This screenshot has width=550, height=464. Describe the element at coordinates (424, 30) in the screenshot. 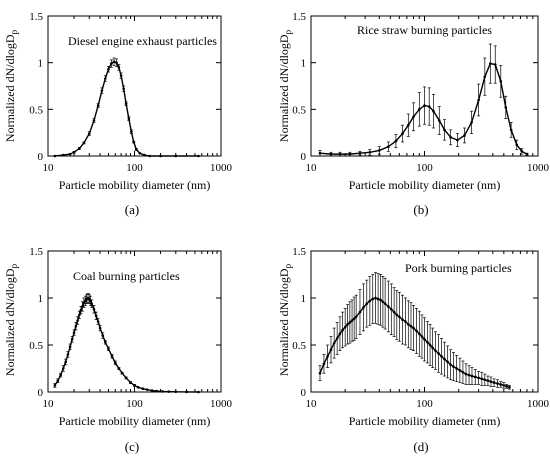

I see `panel-annotation: Rice straw burning particles` at that location.